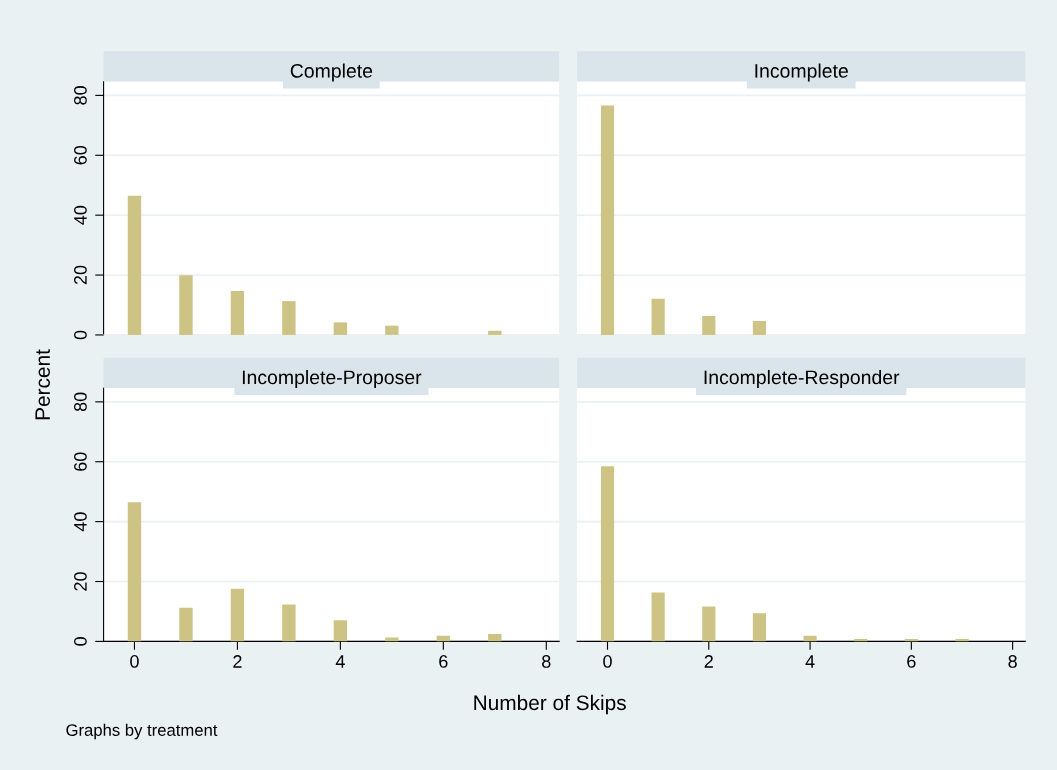 This screenshot has width=1057, height=770. What do you see at coordinates (550, 704) in the screenshot?
I see `x-axis-title: Number of Skips` at bounding box center [550, 704].